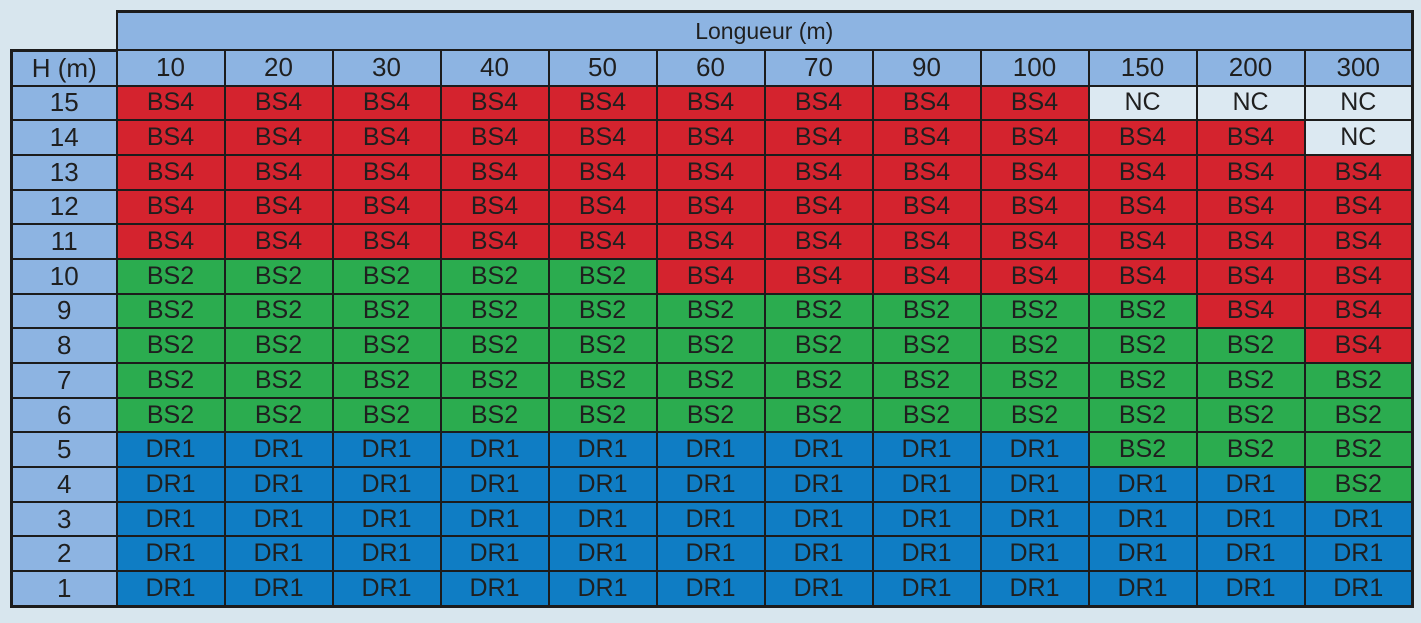 The height and width of the screenshot is (623, 1421). What do you see at coordinates (1250, 311) in the screenshot?
I see `matrix-cell-h9-l200: BS4` at bounding box center [1250, 311].